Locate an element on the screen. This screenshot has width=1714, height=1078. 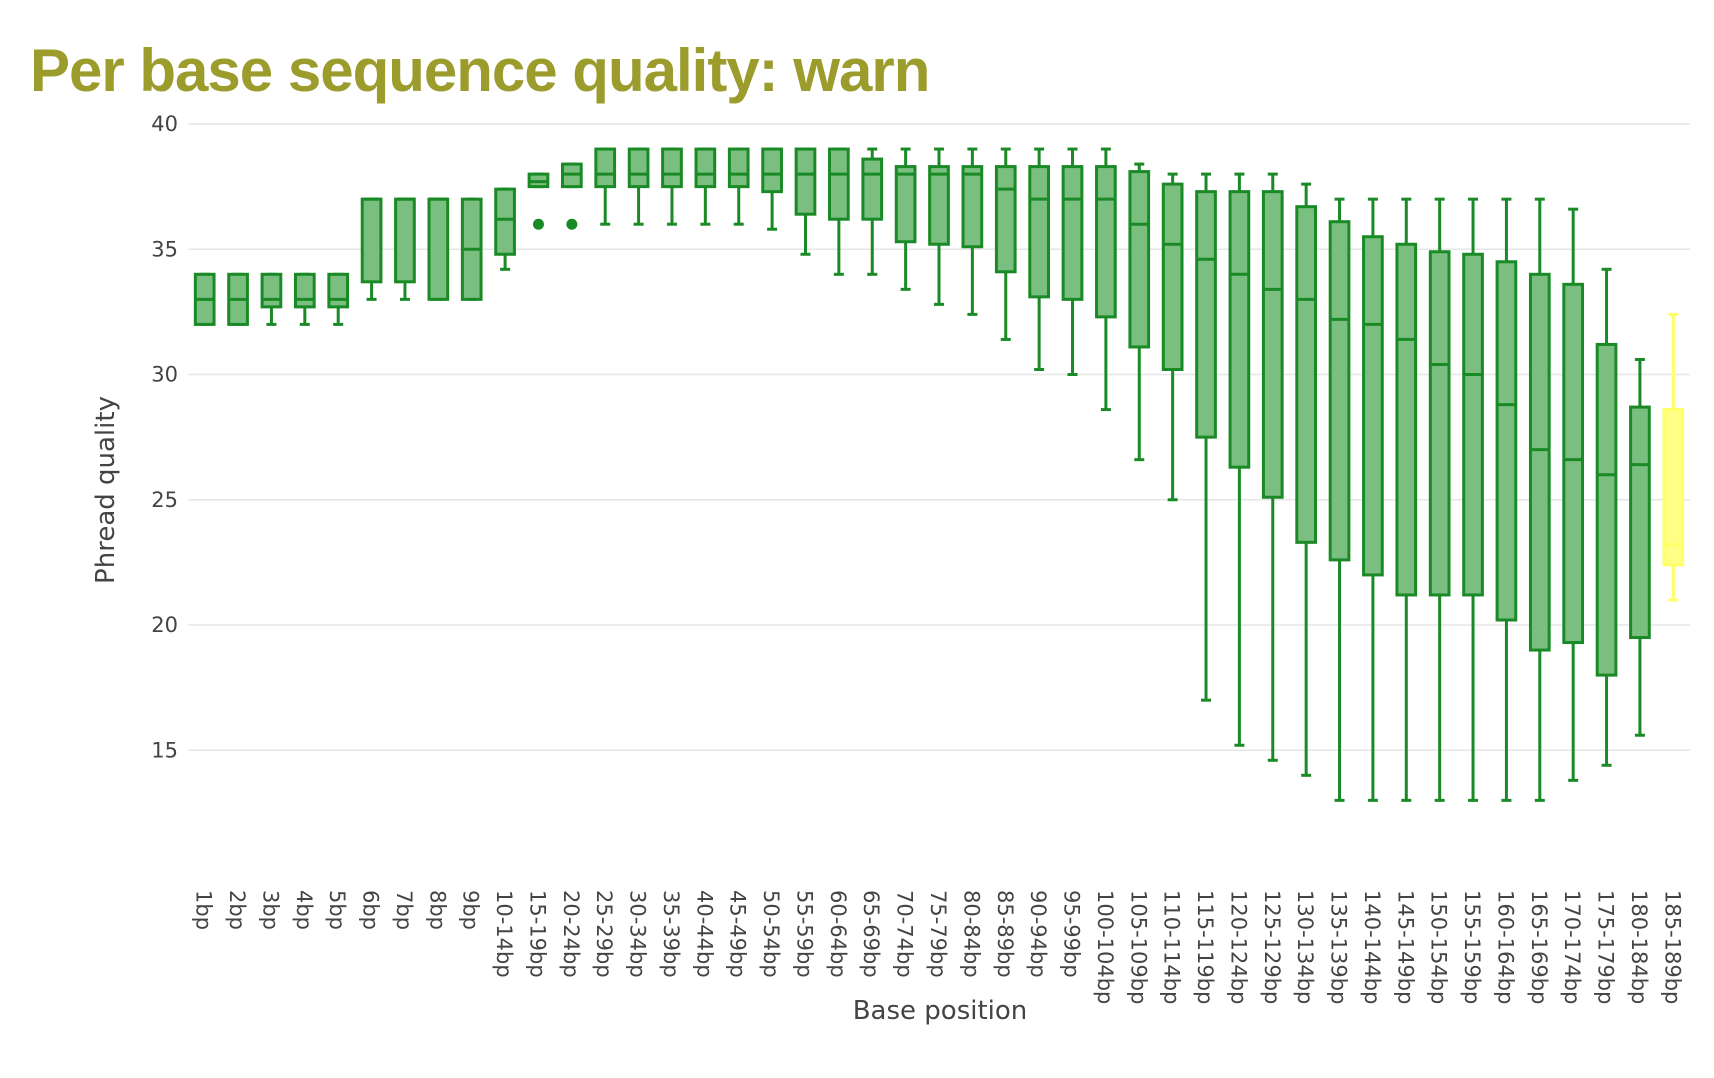
x-tick-label: 20-24bp is located at coordinates (571, 934).